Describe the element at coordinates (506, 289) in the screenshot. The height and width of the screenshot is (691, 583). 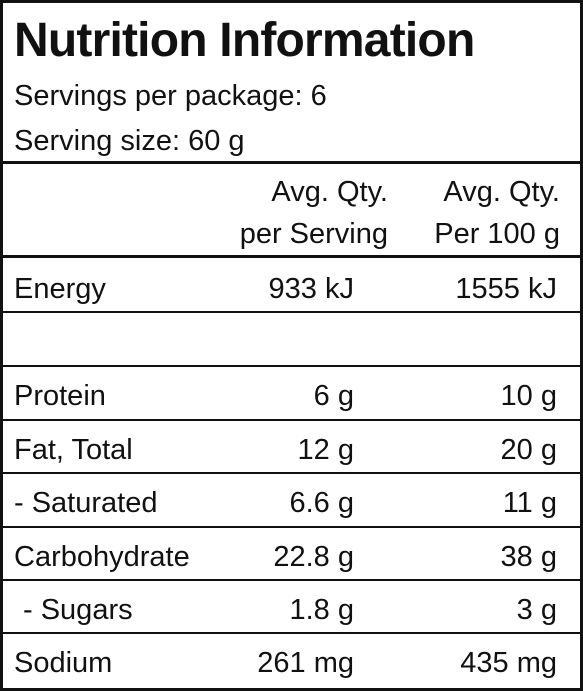
I see `per-100g: 1555 kJ` at that location.